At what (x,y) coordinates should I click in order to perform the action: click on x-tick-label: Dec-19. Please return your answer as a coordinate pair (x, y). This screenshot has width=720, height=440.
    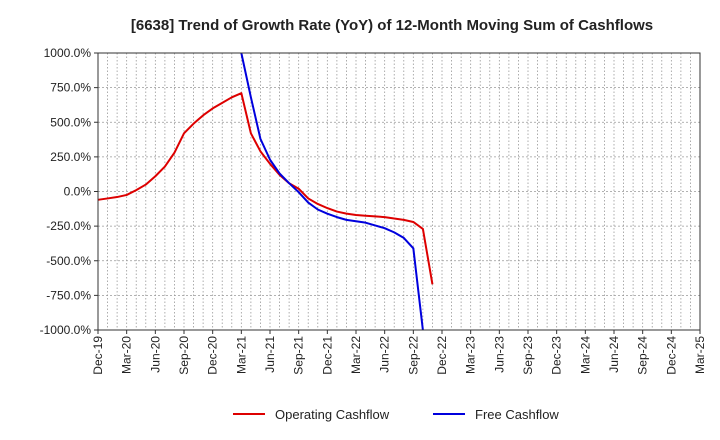
    Looking at the image, I should click on (98, 355).